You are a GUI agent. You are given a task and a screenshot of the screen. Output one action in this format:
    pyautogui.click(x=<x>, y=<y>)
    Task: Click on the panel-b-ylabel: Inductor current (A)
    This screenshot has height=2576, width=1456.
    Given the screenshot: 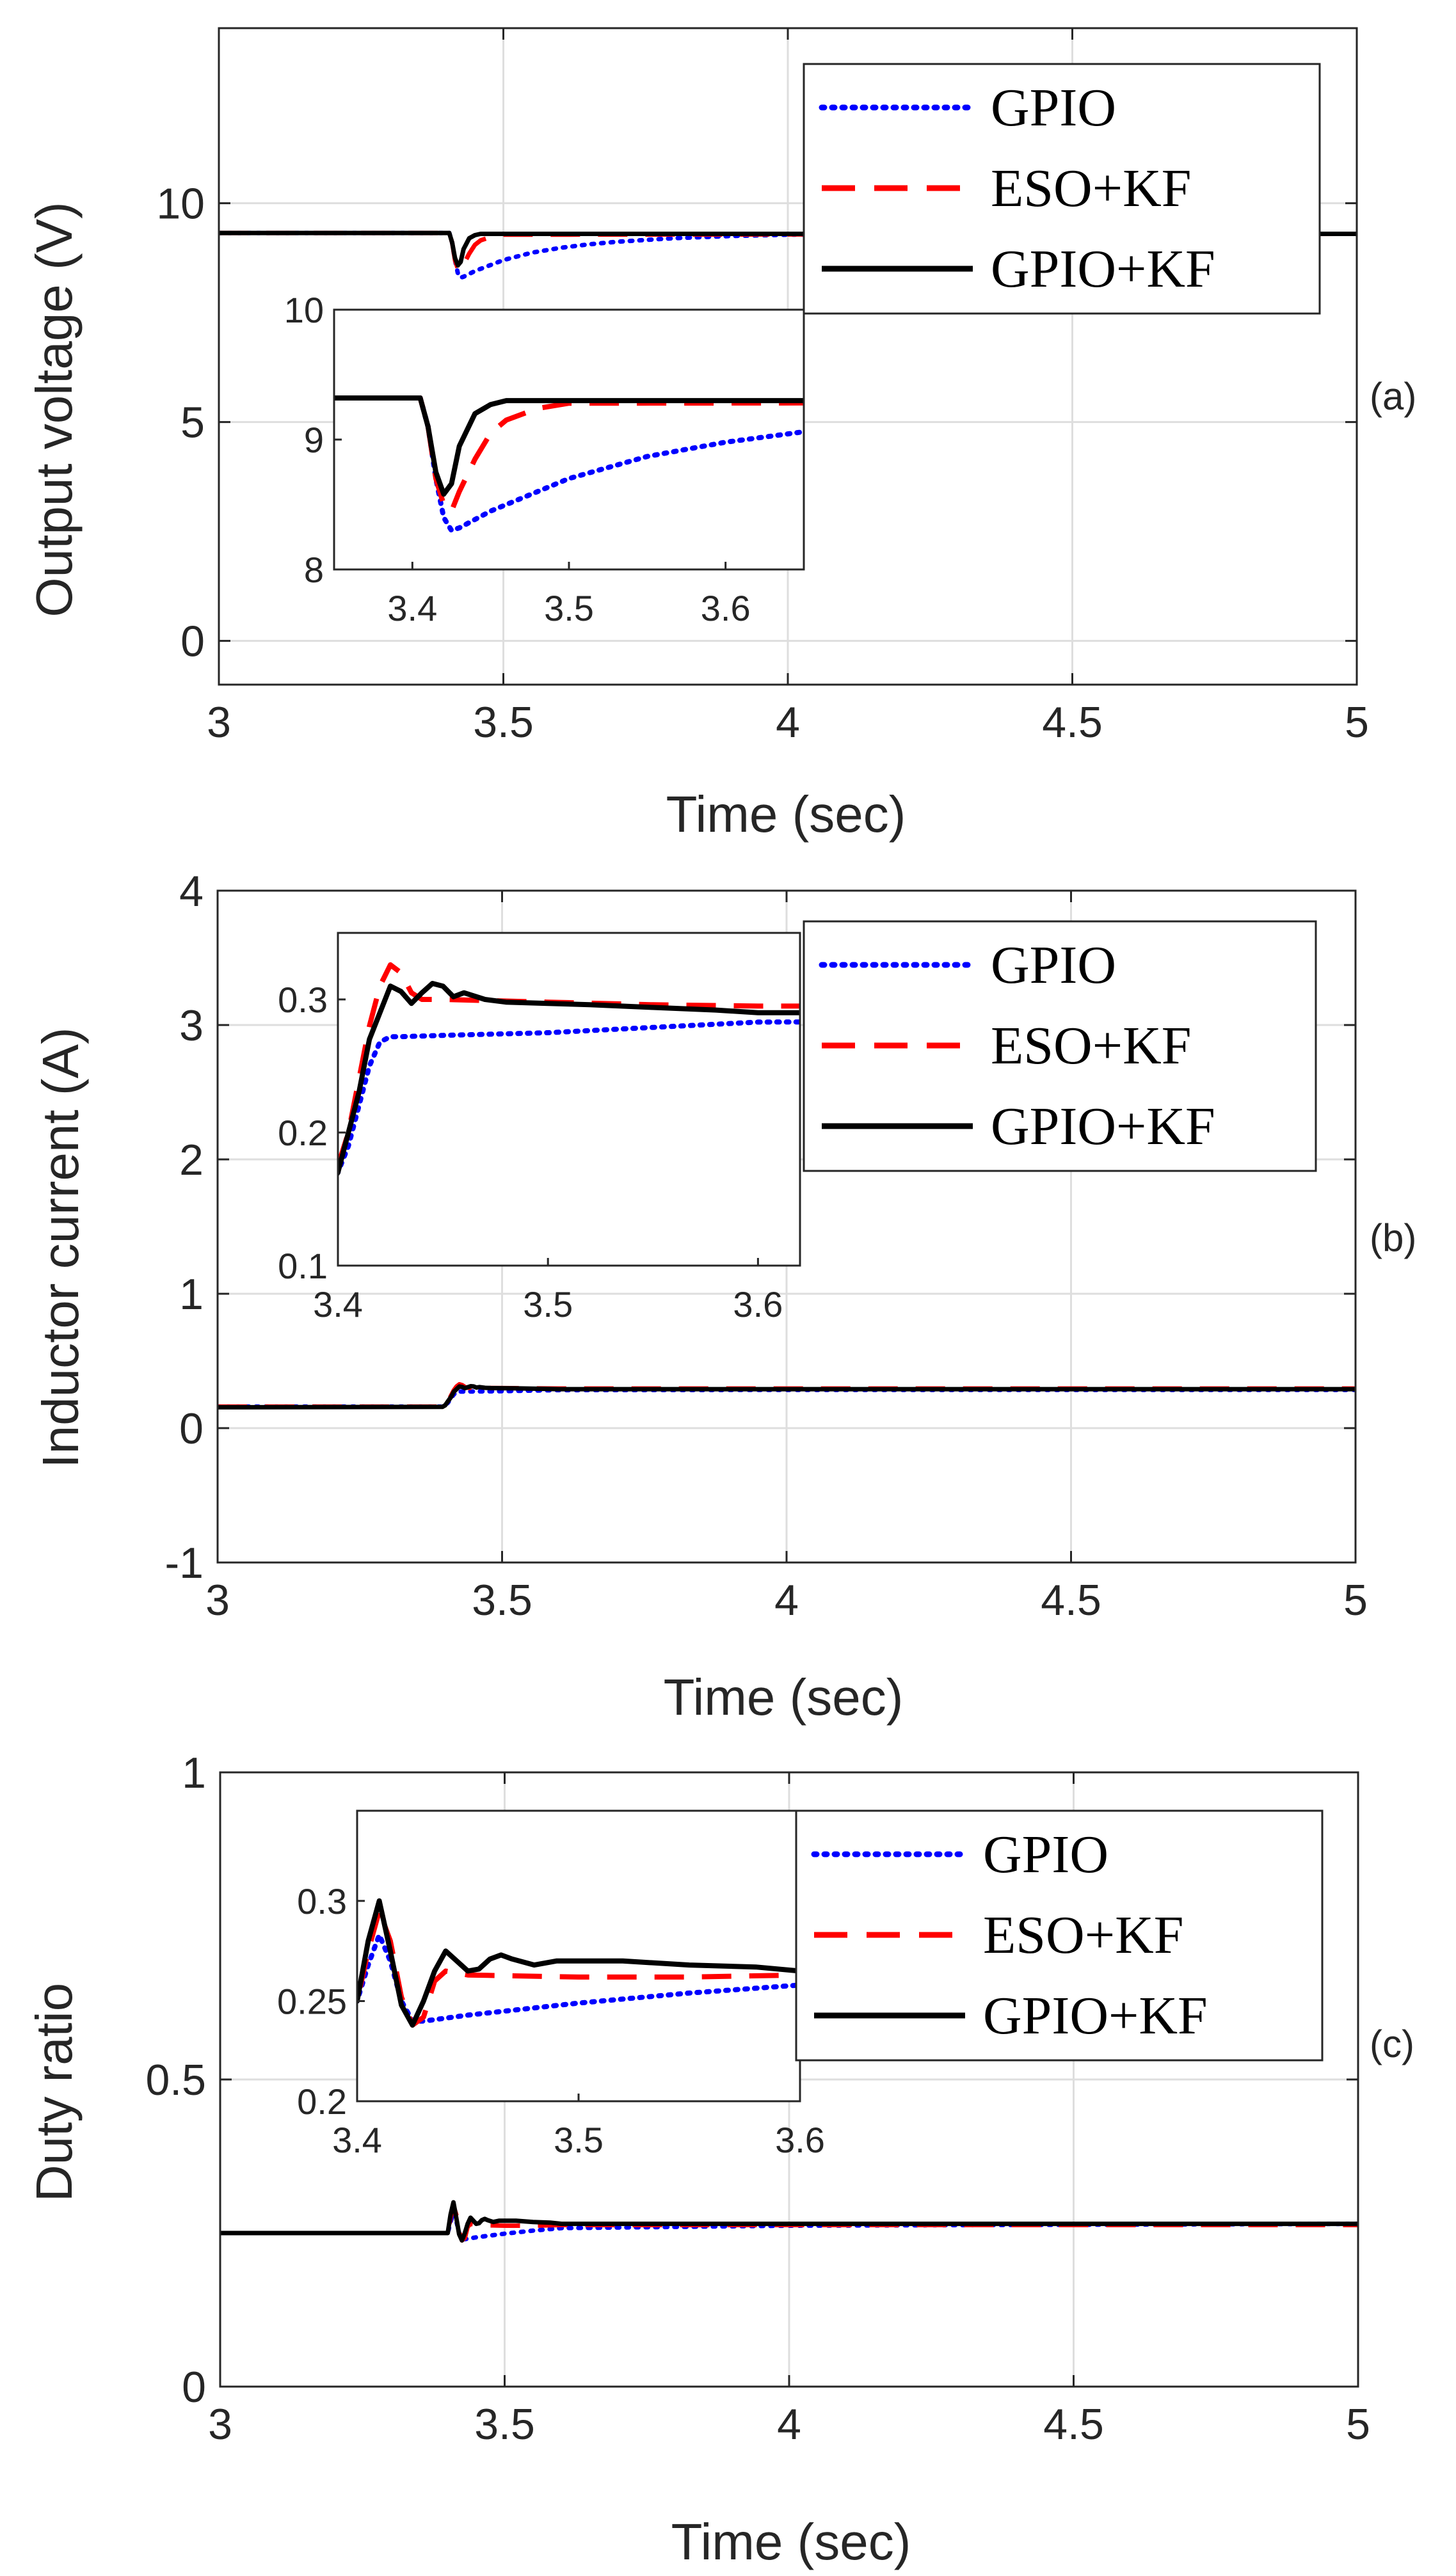 What is the action you would take?
    pyautogui.click(x=60, y=1248)
    